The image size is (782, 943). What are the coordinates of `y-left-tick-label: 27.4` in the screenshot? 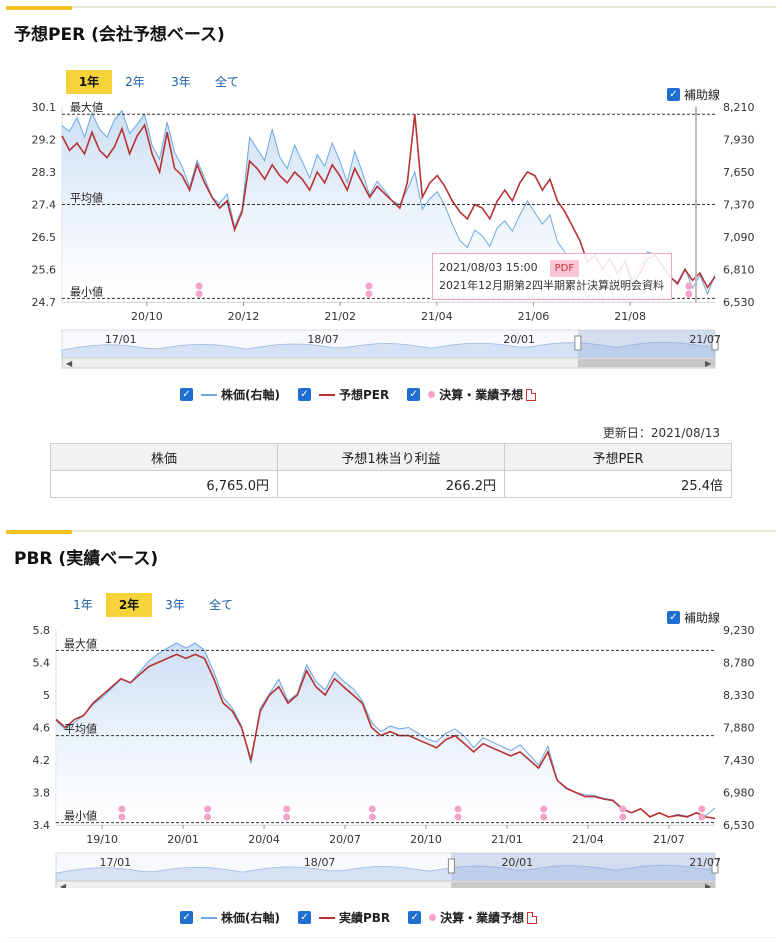 It's located at (44, 205).